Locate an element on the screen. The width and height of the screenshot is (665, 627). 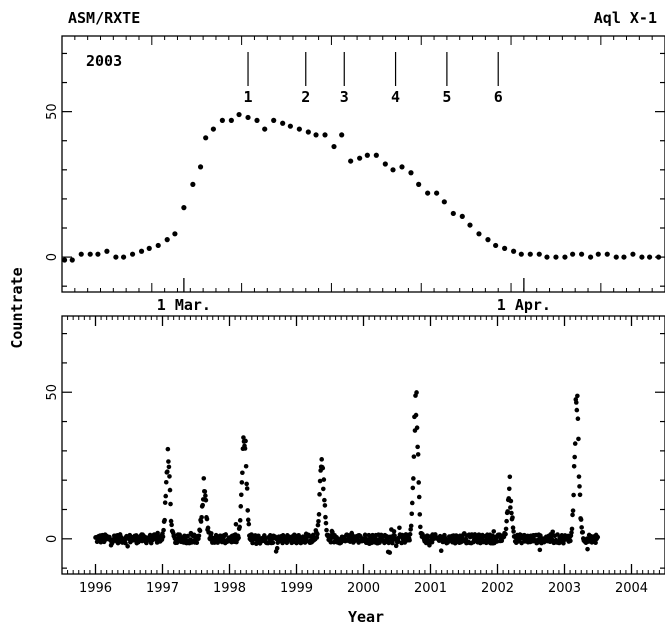
y-axis-label: Countrate is located at coordinates (17, 307).